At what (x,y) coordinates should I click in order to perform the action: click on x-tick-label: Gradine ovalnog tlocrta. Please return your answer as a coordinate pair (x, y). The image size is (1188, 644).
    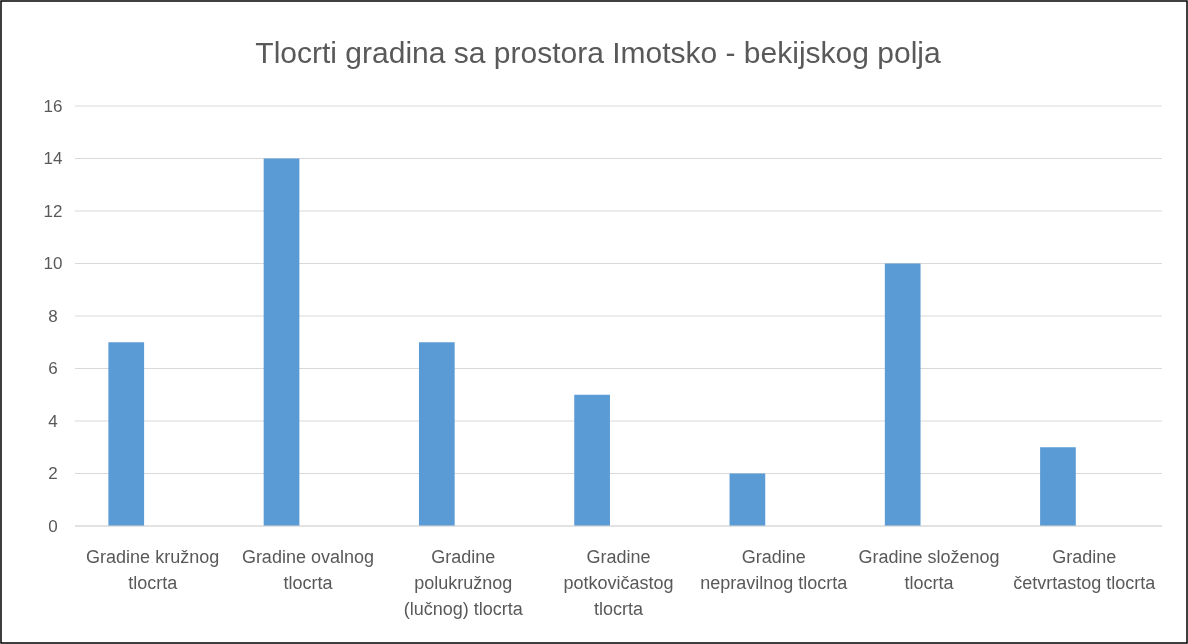
    Looking at the image, I should click on (307, 570).